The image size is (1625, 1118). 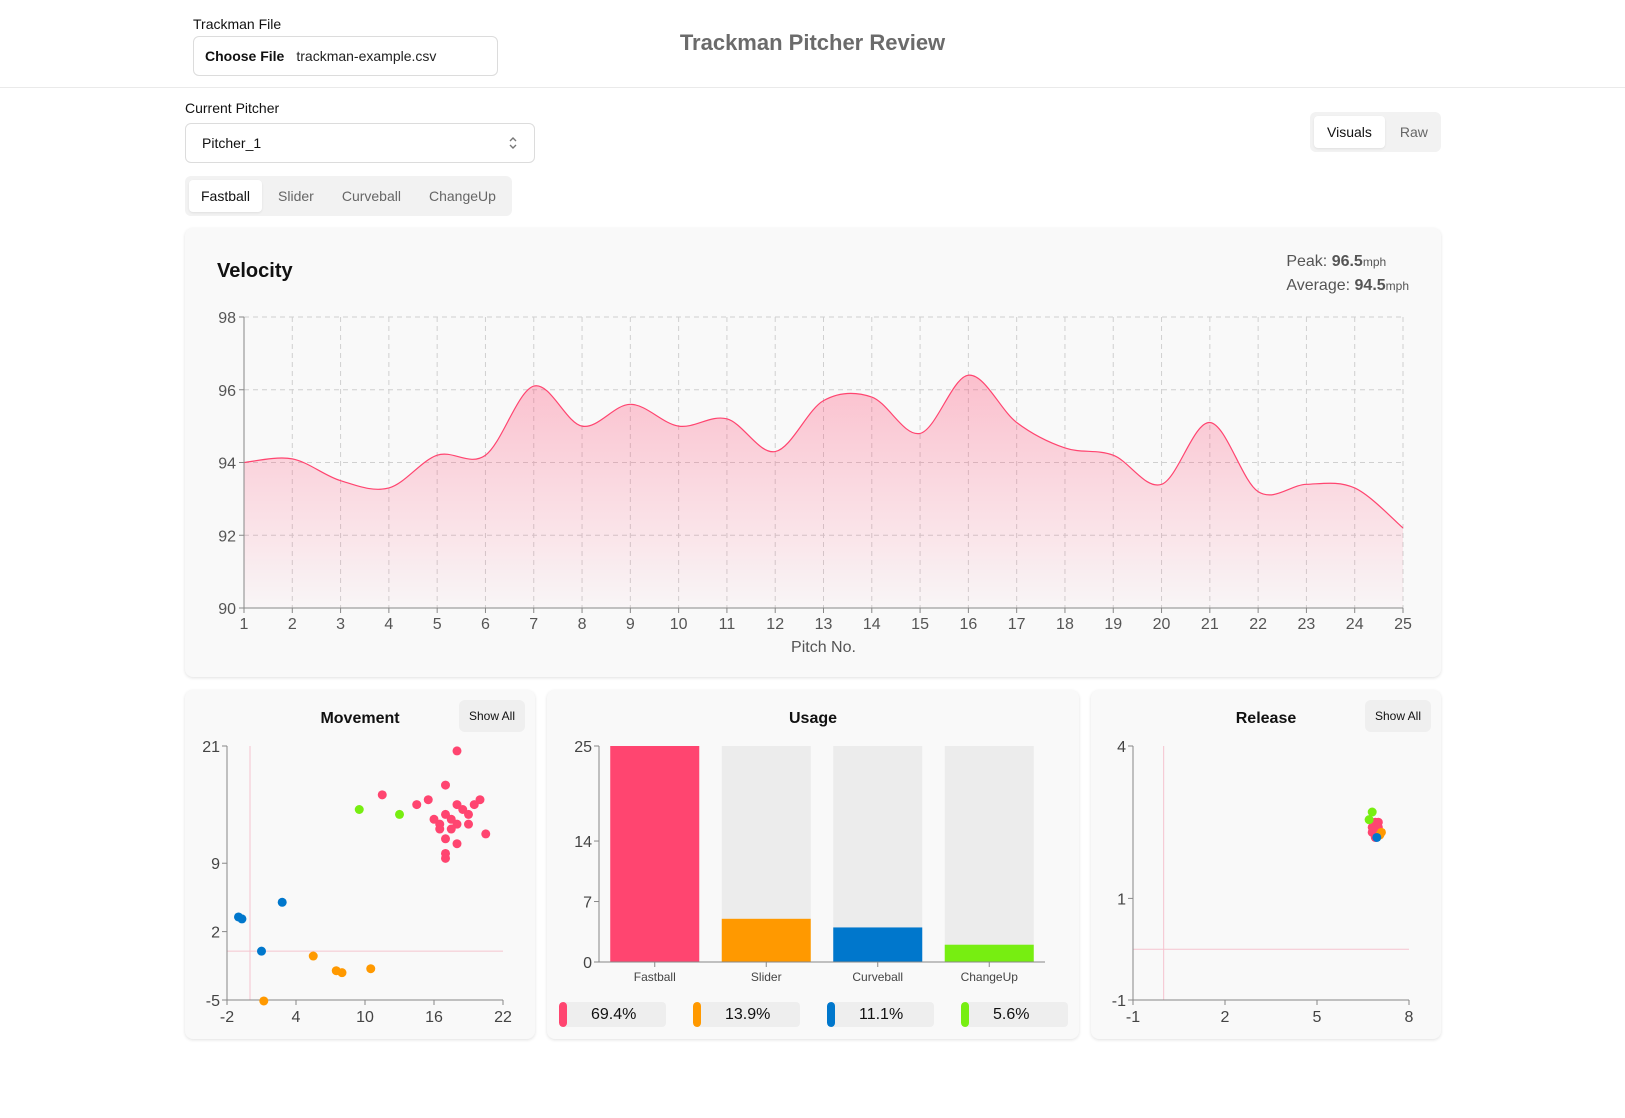 What do you see at coordinates (1014, 1014) in the screenshot?
I see `usage-pct-changeup: 5.6%` at bounding box center [1014, 1014].